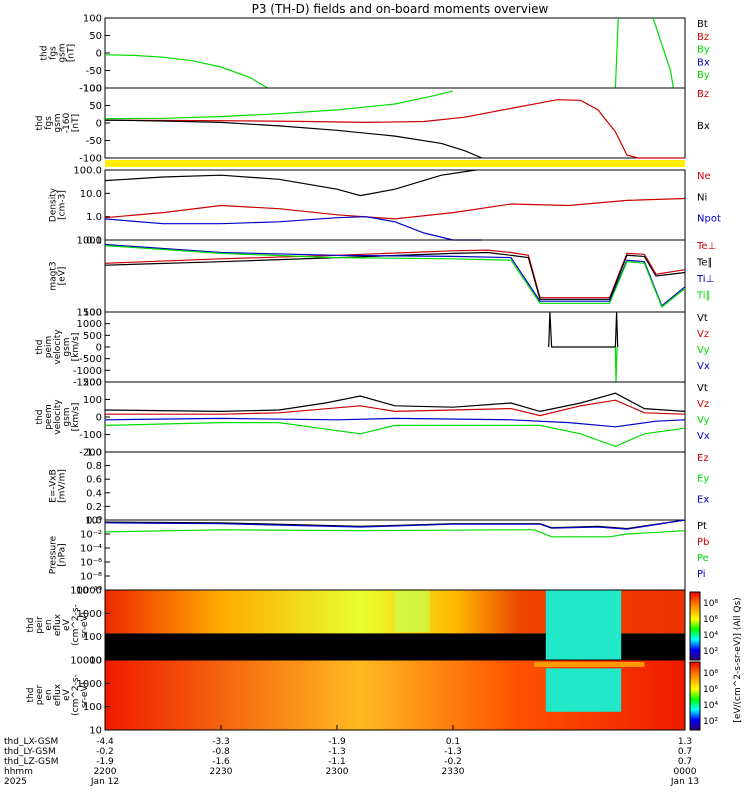  What do you see at coordinates (49, 123) in the screenshot?
I see `y-label-line: fgs` at bounding box center [49, 123].